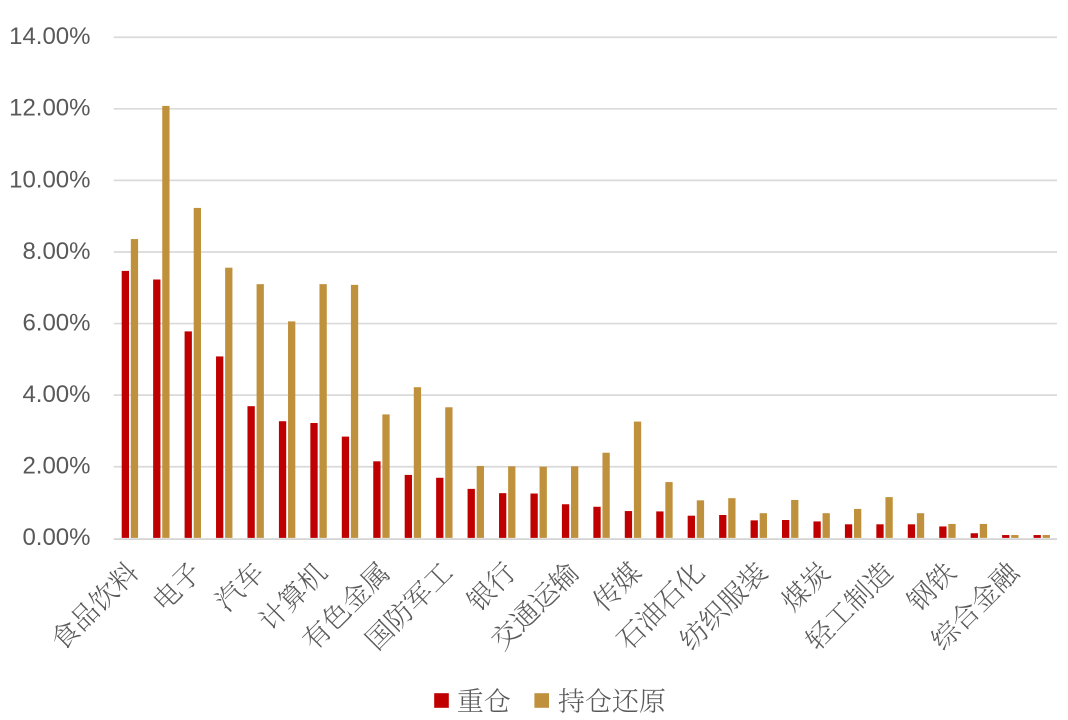  Describe the element at coordinates (56, 537) in the screenshot. I see `svg-text: 0.00%` at that location.